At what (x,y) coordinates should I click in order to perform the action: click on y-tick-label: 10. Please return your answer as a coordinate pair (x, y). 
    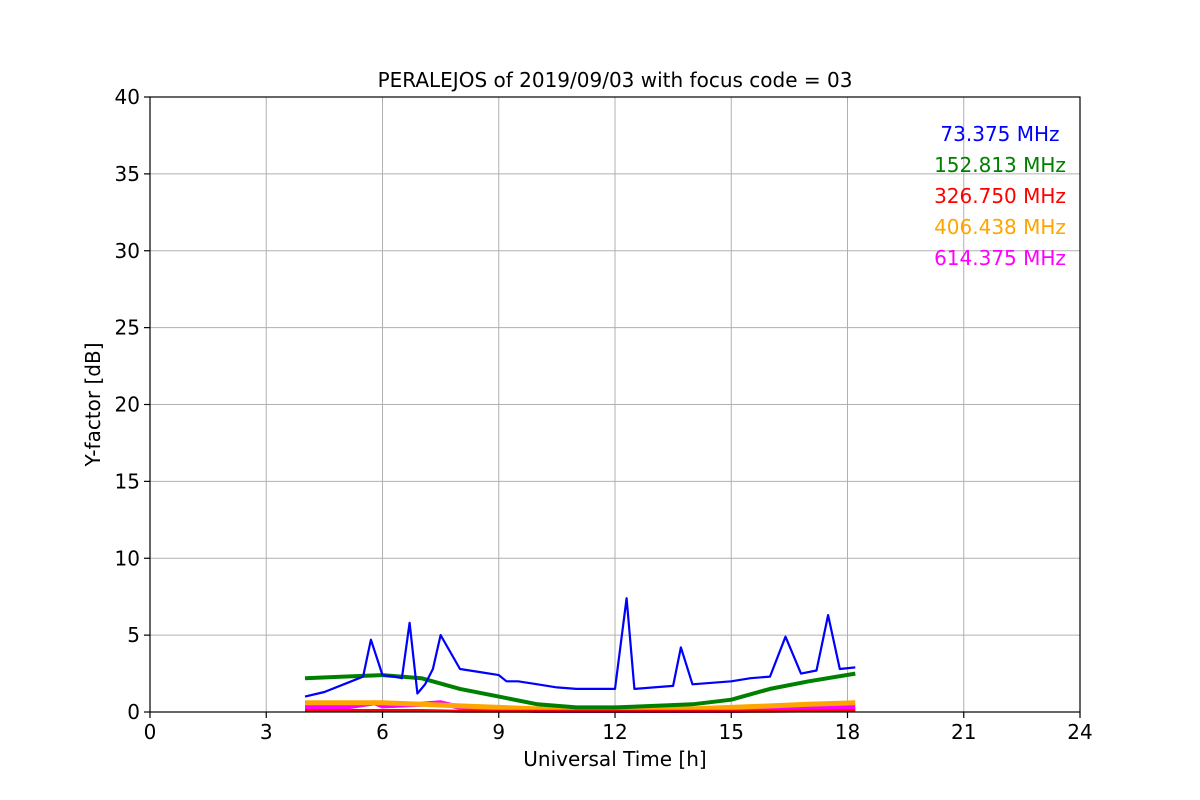
    Looking at the image, I should click on (127, 558).